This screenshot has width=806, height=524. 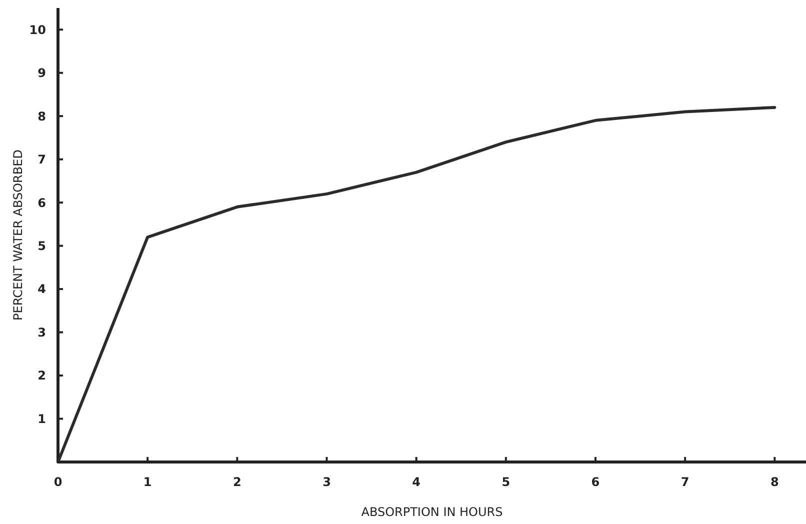 What do you see at coordinates (506, 482) in the screenshot?
I see `x-tick-label: 5` at bounding box center [506, 482].